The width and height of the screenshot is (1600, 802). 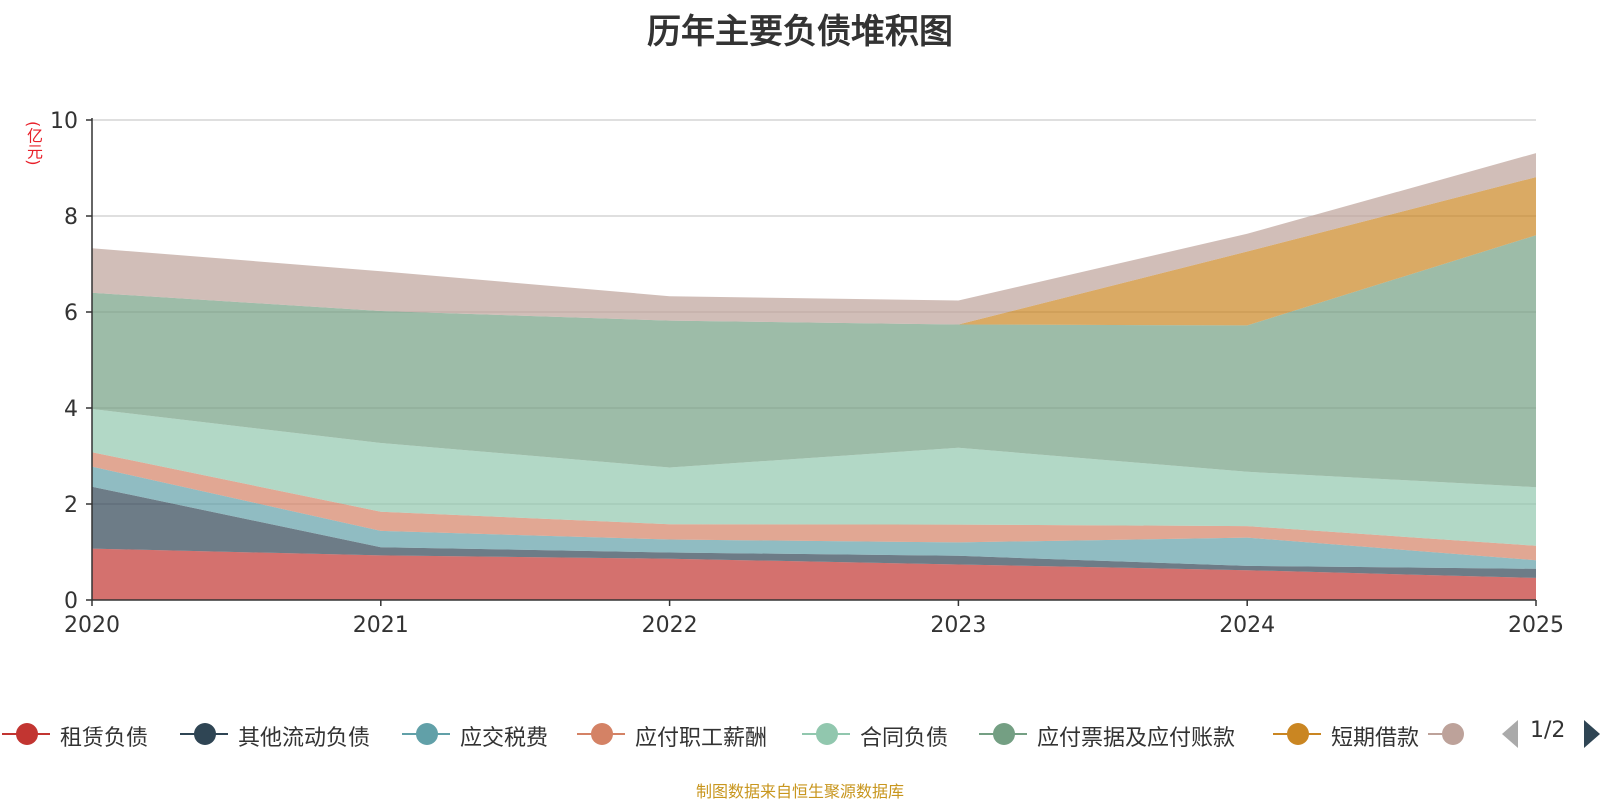 I want to click on y-tick-label: 10, so click(x=64, y=121).